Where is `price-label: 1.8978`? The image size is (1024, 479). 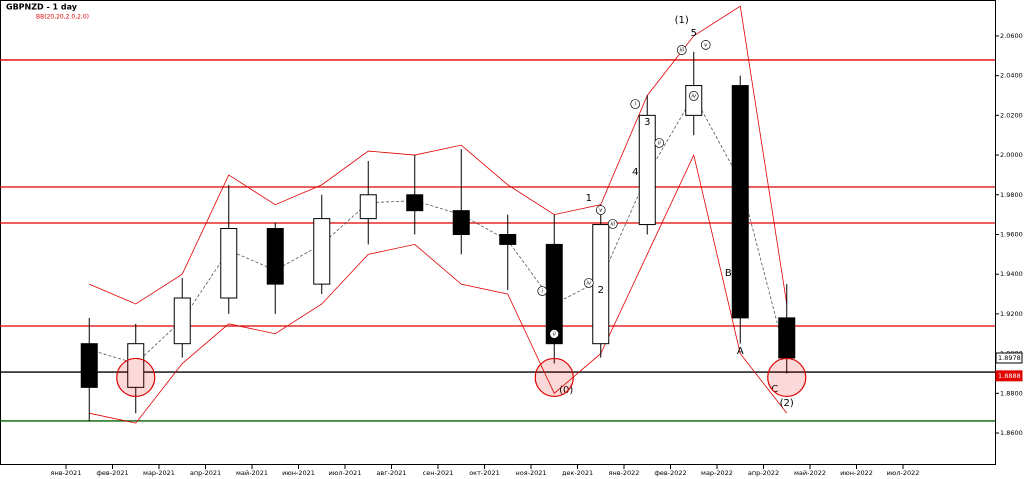
price-label: 1.8978 is located at coordinates (1009, 358).